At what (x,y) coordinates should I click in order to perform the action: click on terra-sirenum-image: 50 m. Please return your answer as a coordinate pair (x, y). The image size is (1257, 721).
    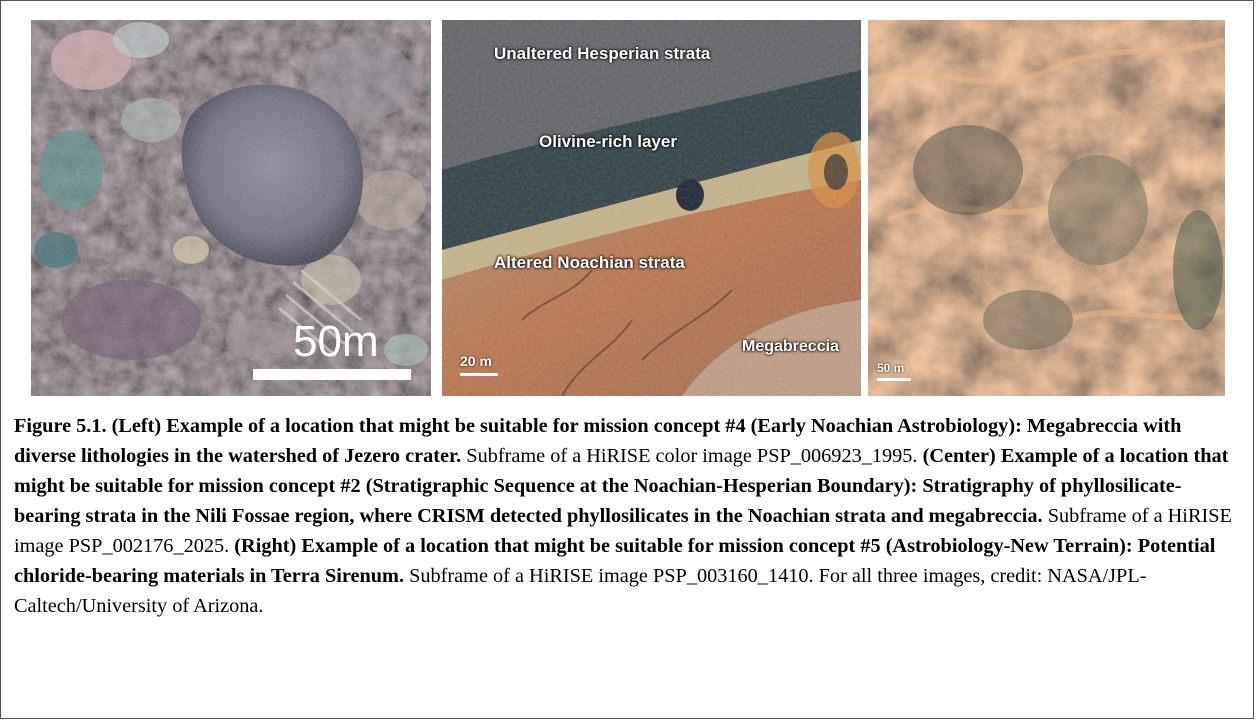
    Looking at the image, I should click on (1046, 208).